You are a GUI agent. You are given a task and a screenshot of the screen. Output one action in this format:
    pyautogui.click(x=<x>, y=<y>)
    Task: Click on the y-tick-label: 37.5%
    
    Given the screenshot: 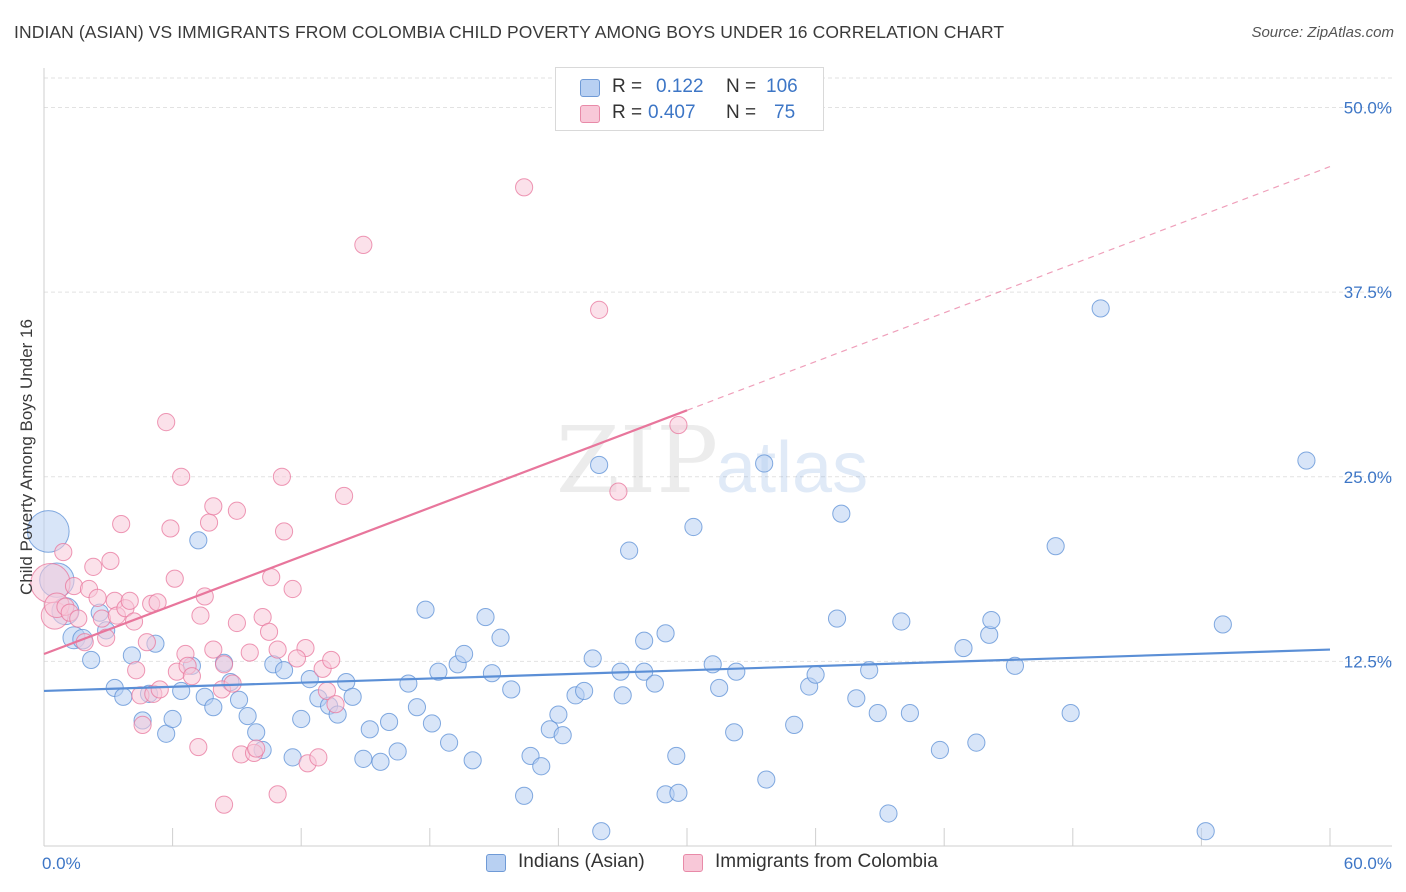 What is the action you would take?
    pyautogui.click(x=1368, y=292)
    